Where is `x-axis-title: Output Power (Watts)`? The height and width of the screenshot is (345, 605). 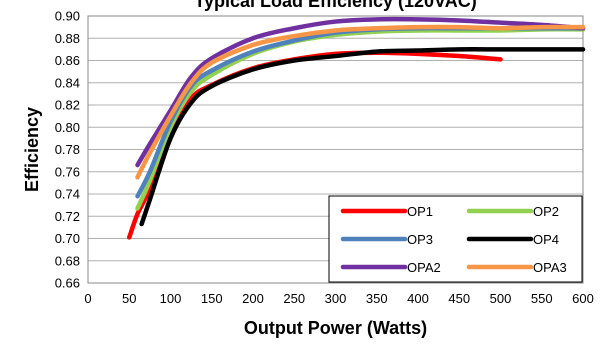
x-axis-title: Output Power (Watts) is located at coordinates (335, 328).